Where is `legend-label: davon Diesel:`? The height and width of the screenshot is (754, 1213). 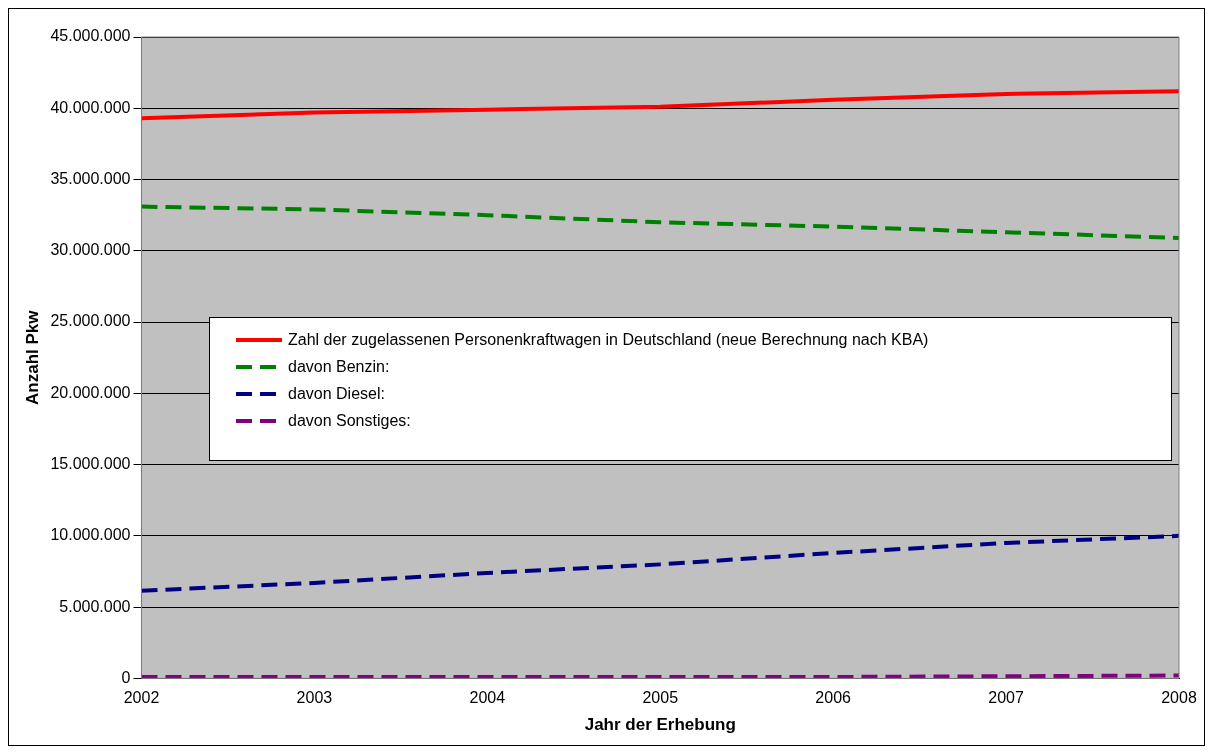 legend-label: davon Diesel: is located at coordinates (336, 393).